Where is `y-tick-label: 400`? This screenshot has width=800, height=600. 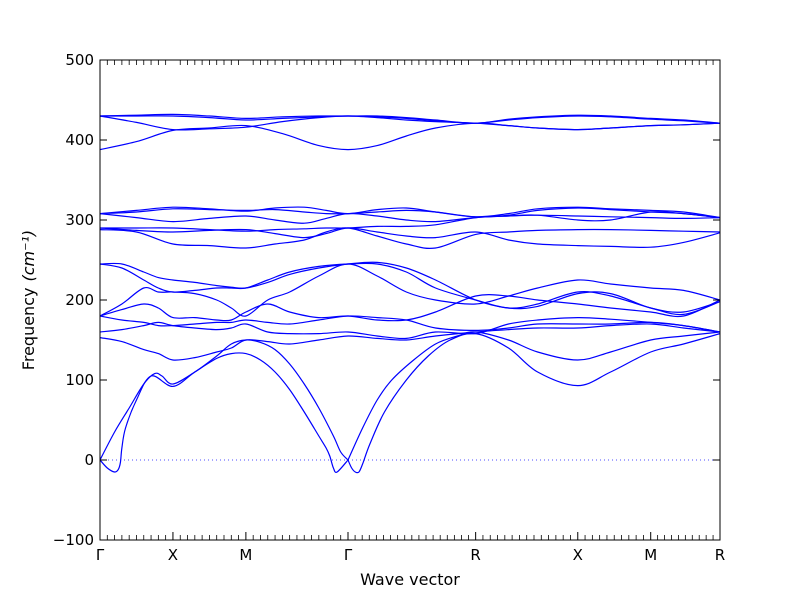
y-tick-label: 400 is located at coordinates (79, 140).